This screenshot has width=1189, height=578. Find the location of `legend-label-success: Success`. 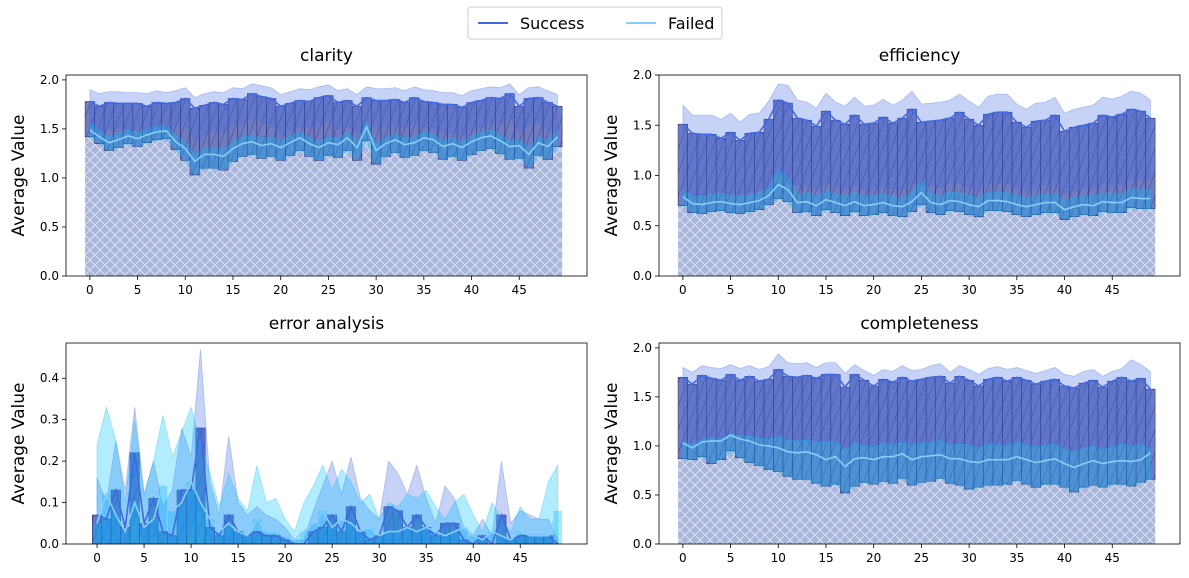

legend-label-success: Success is located at coordinates (552, 23).